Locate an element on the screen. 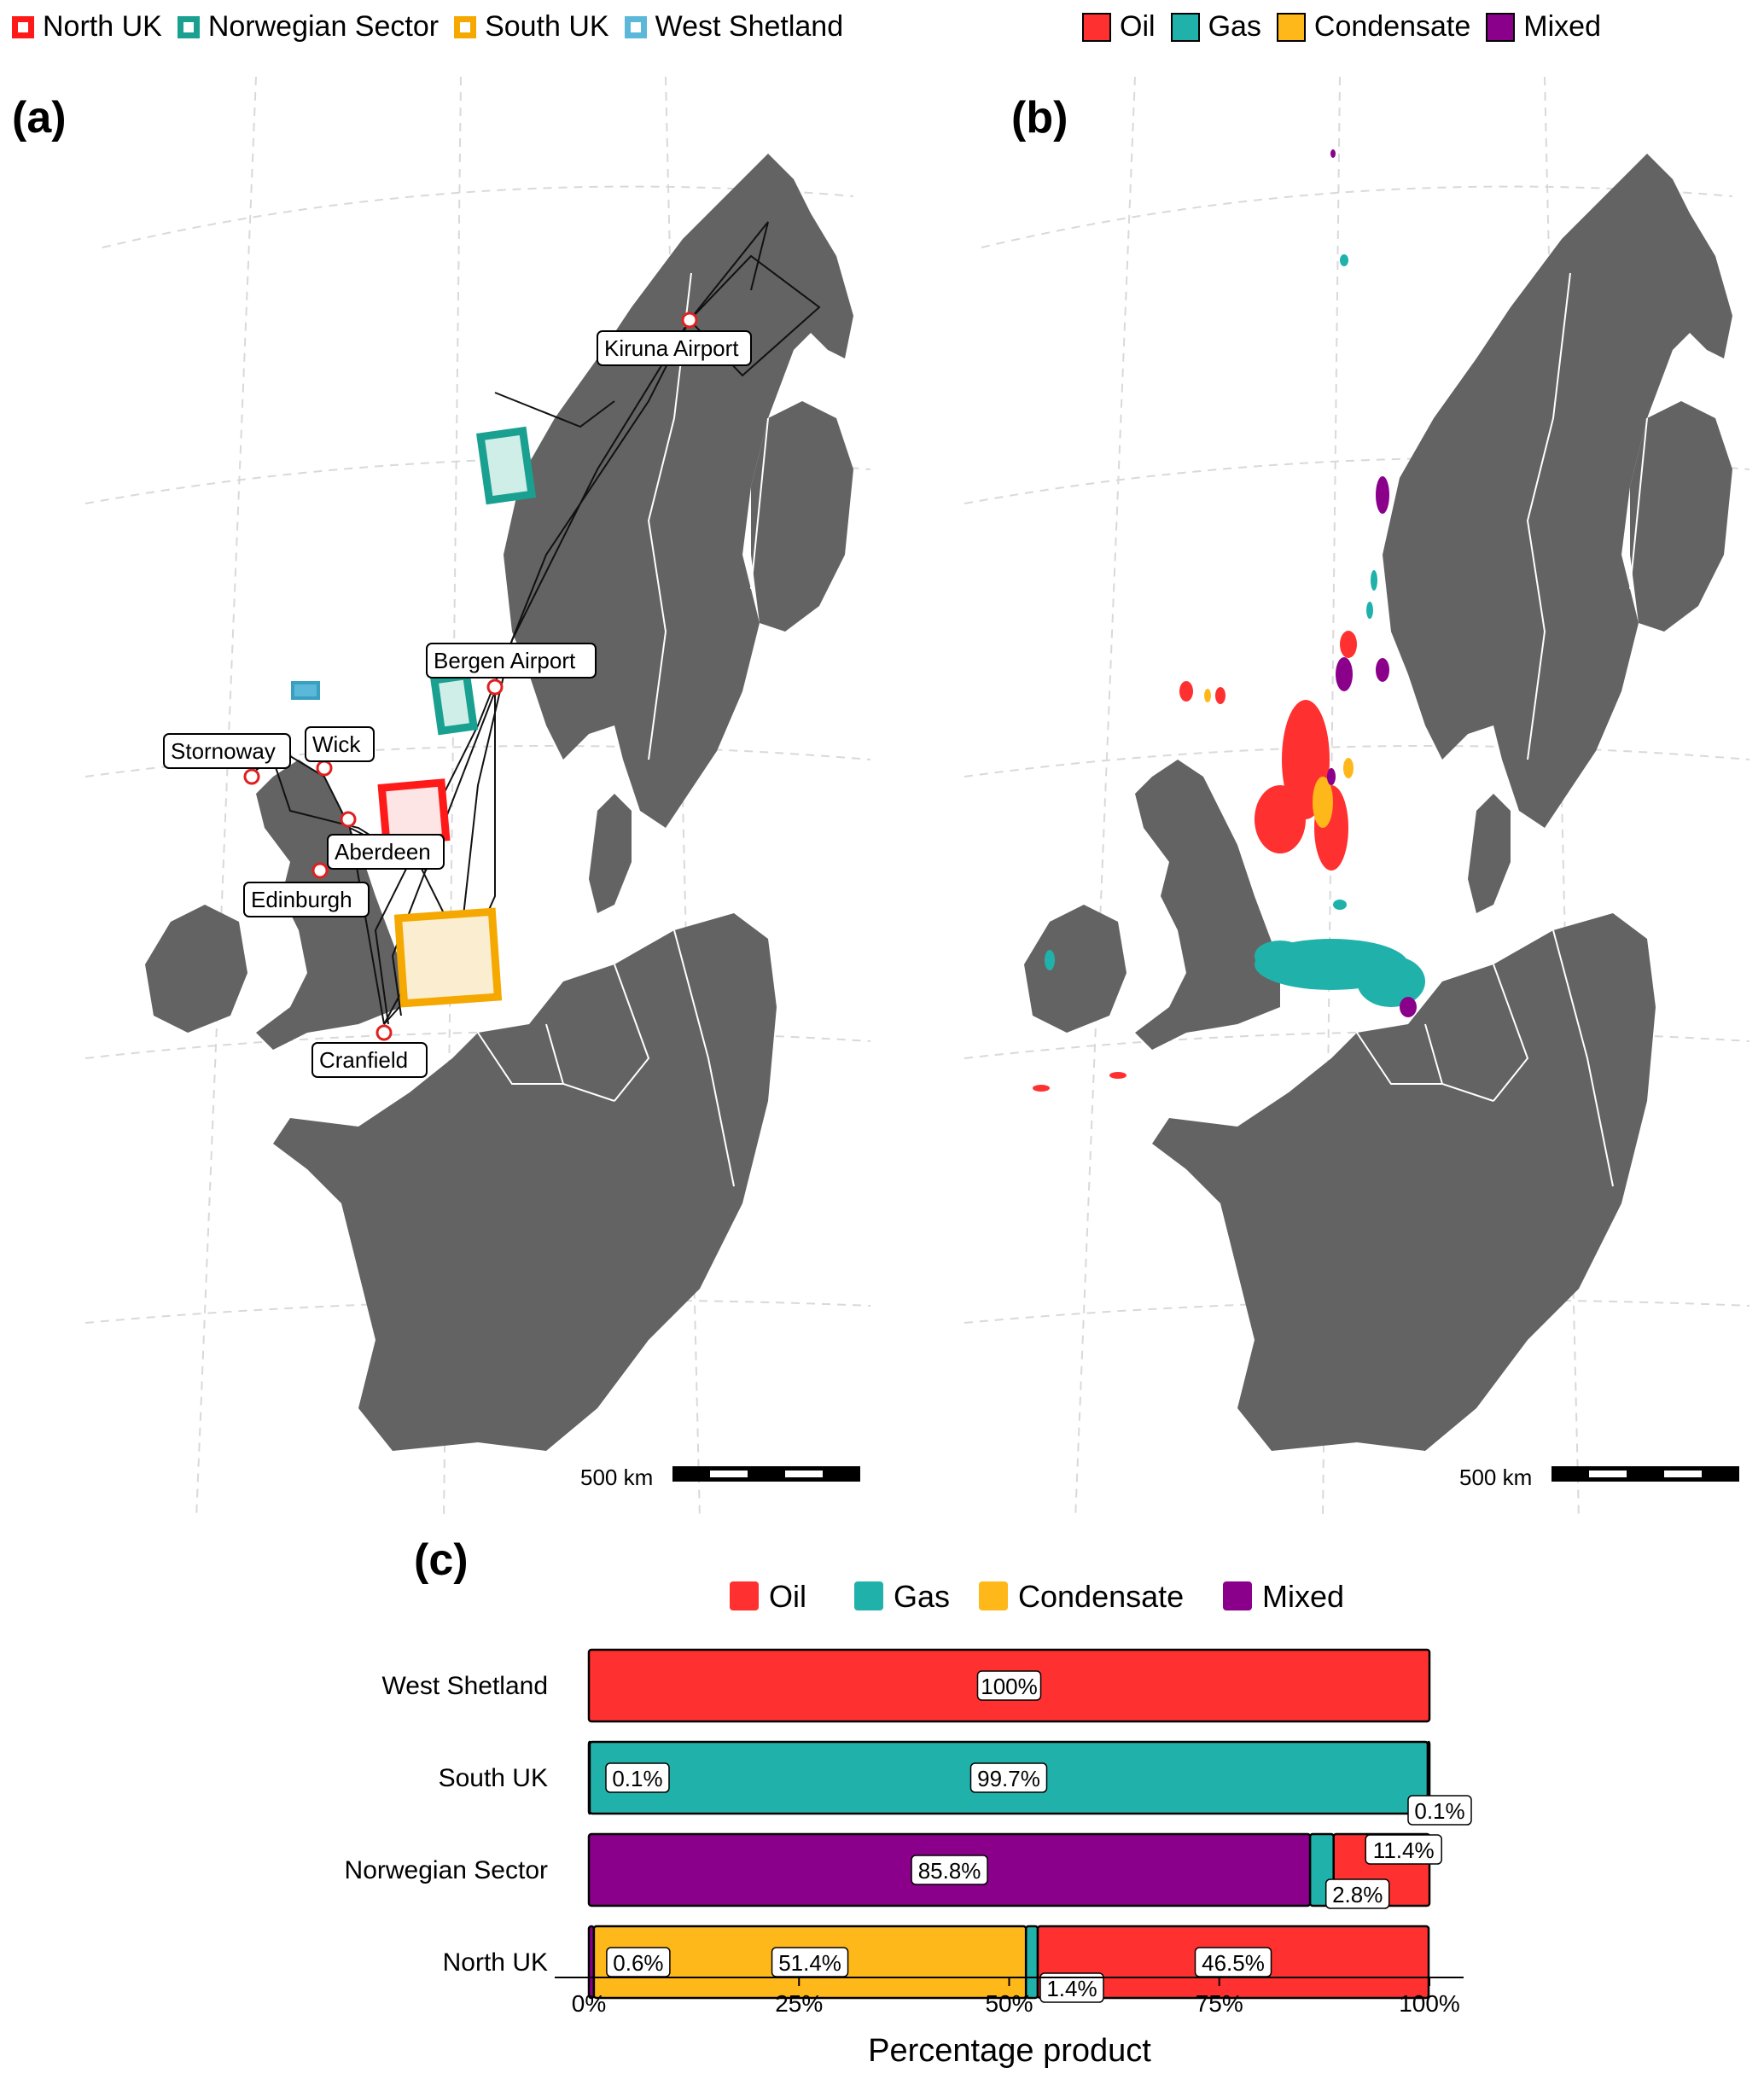 The height and width of the screenshot is (2085, 1764). category-label: West Shetland is located at coordinates (465, 1686).